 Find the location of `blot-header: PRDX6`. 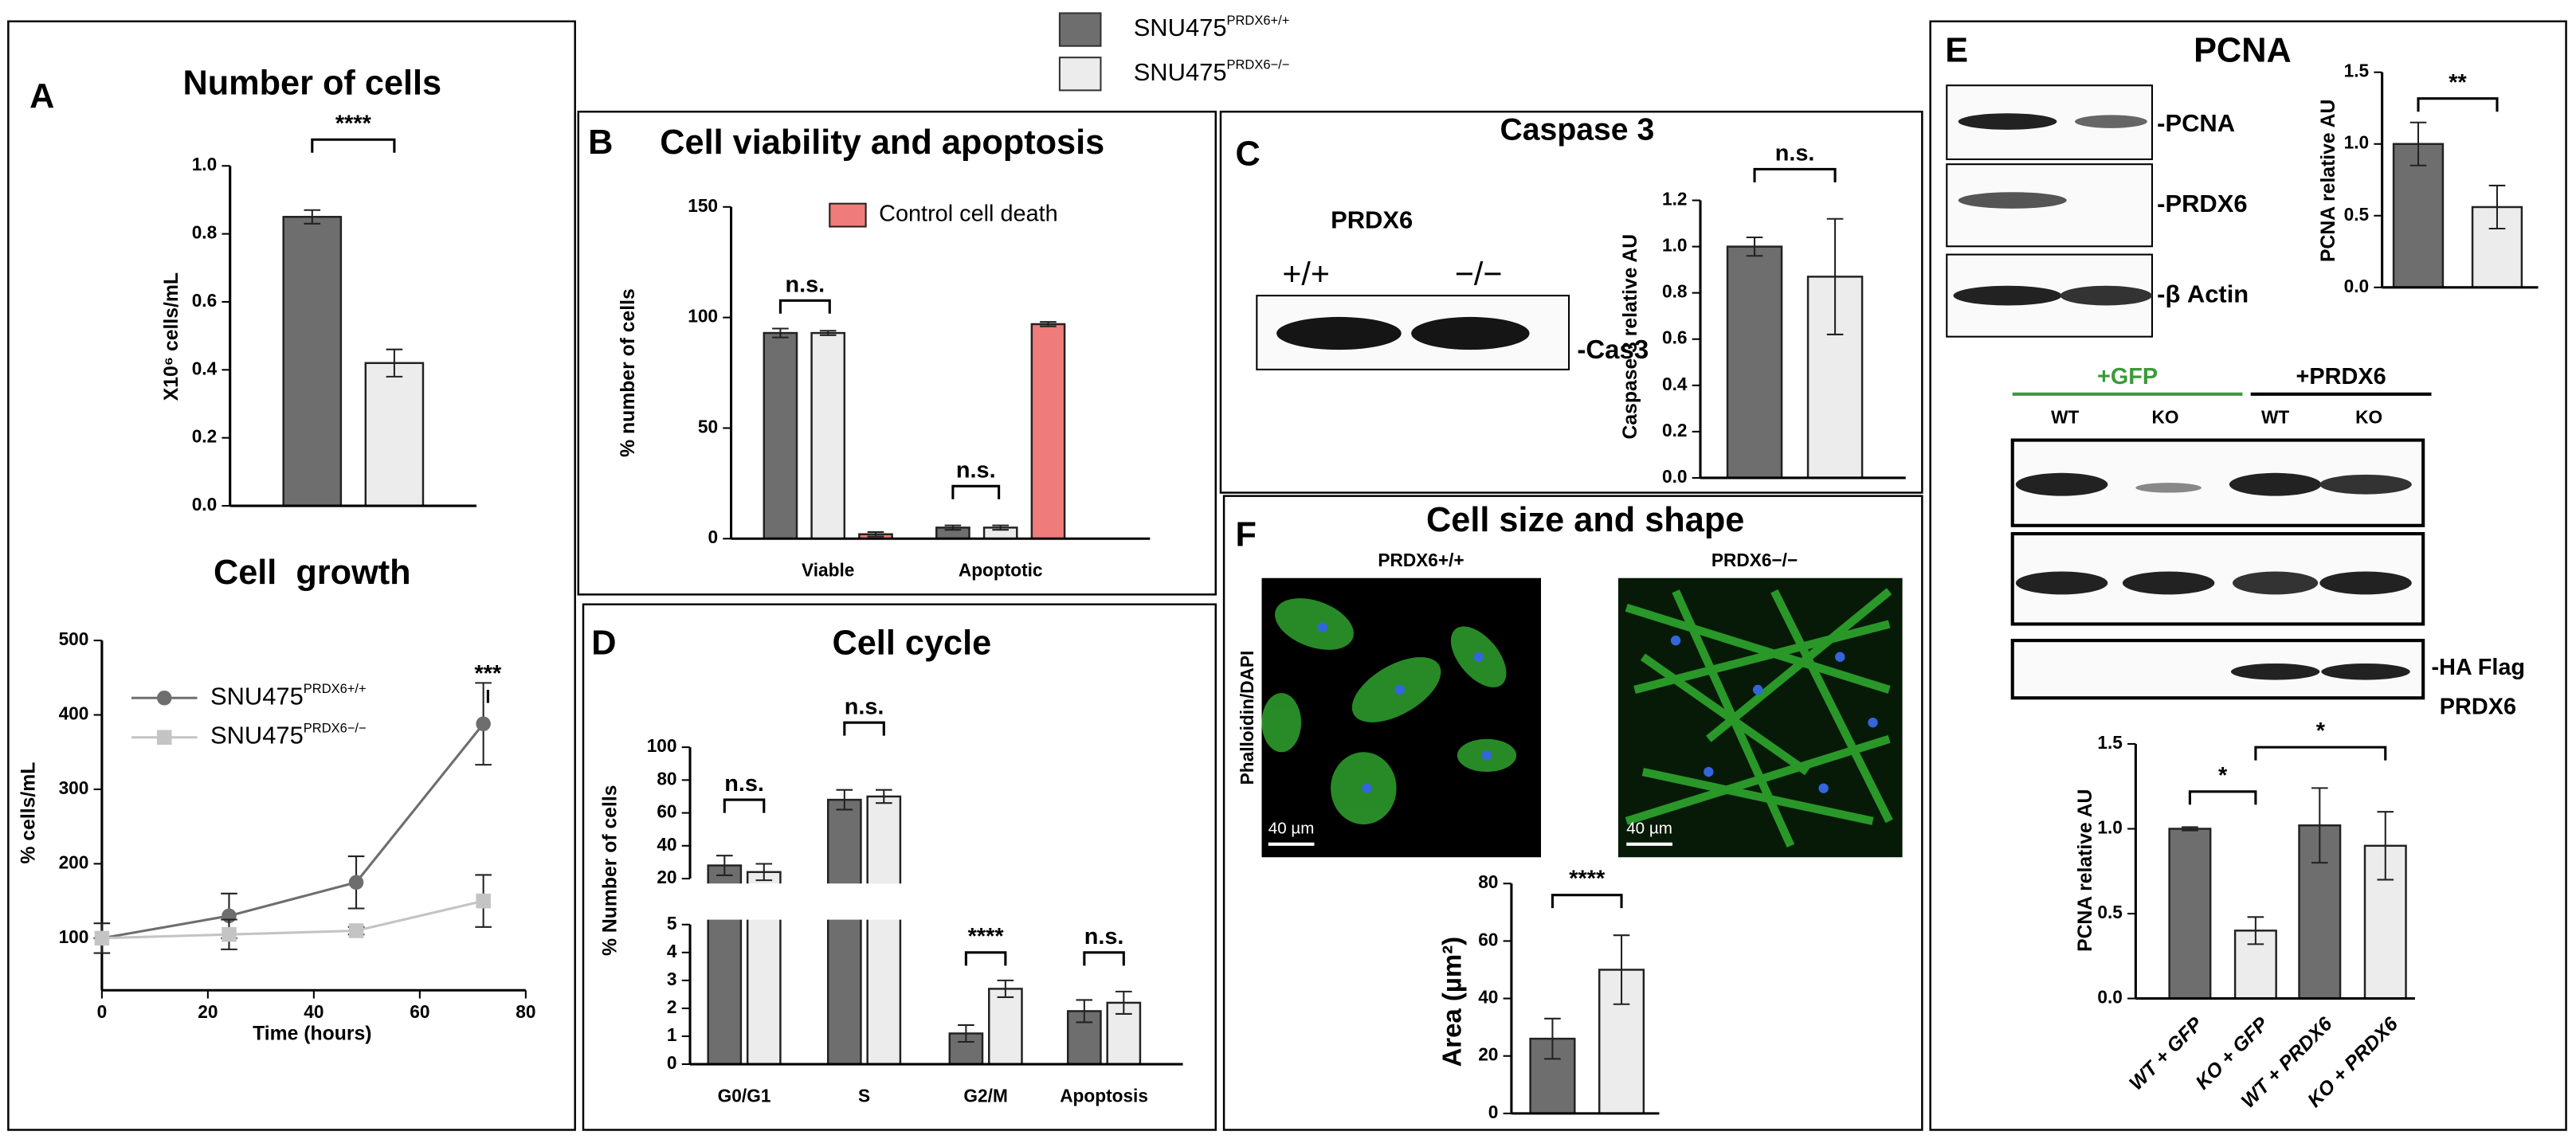

blot-header: PRDX6 is located at coordinates (1372, 220).